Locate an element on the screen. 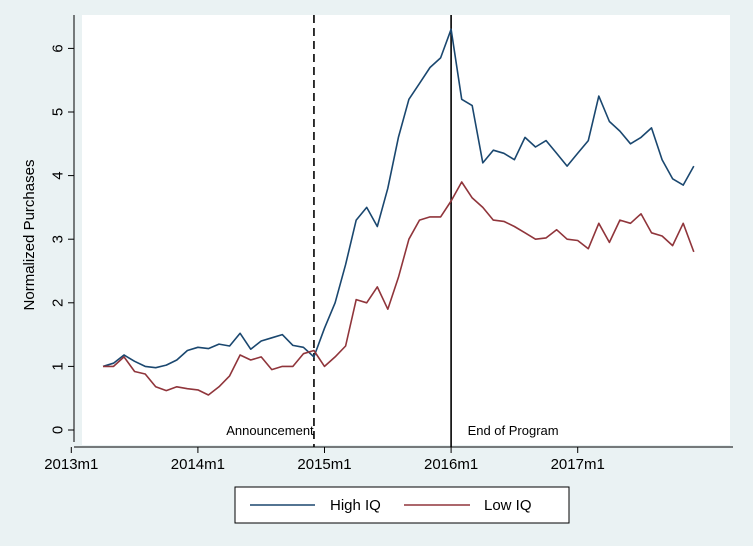  end-of-program-label: End of Program is located at coordinates (513, 430).